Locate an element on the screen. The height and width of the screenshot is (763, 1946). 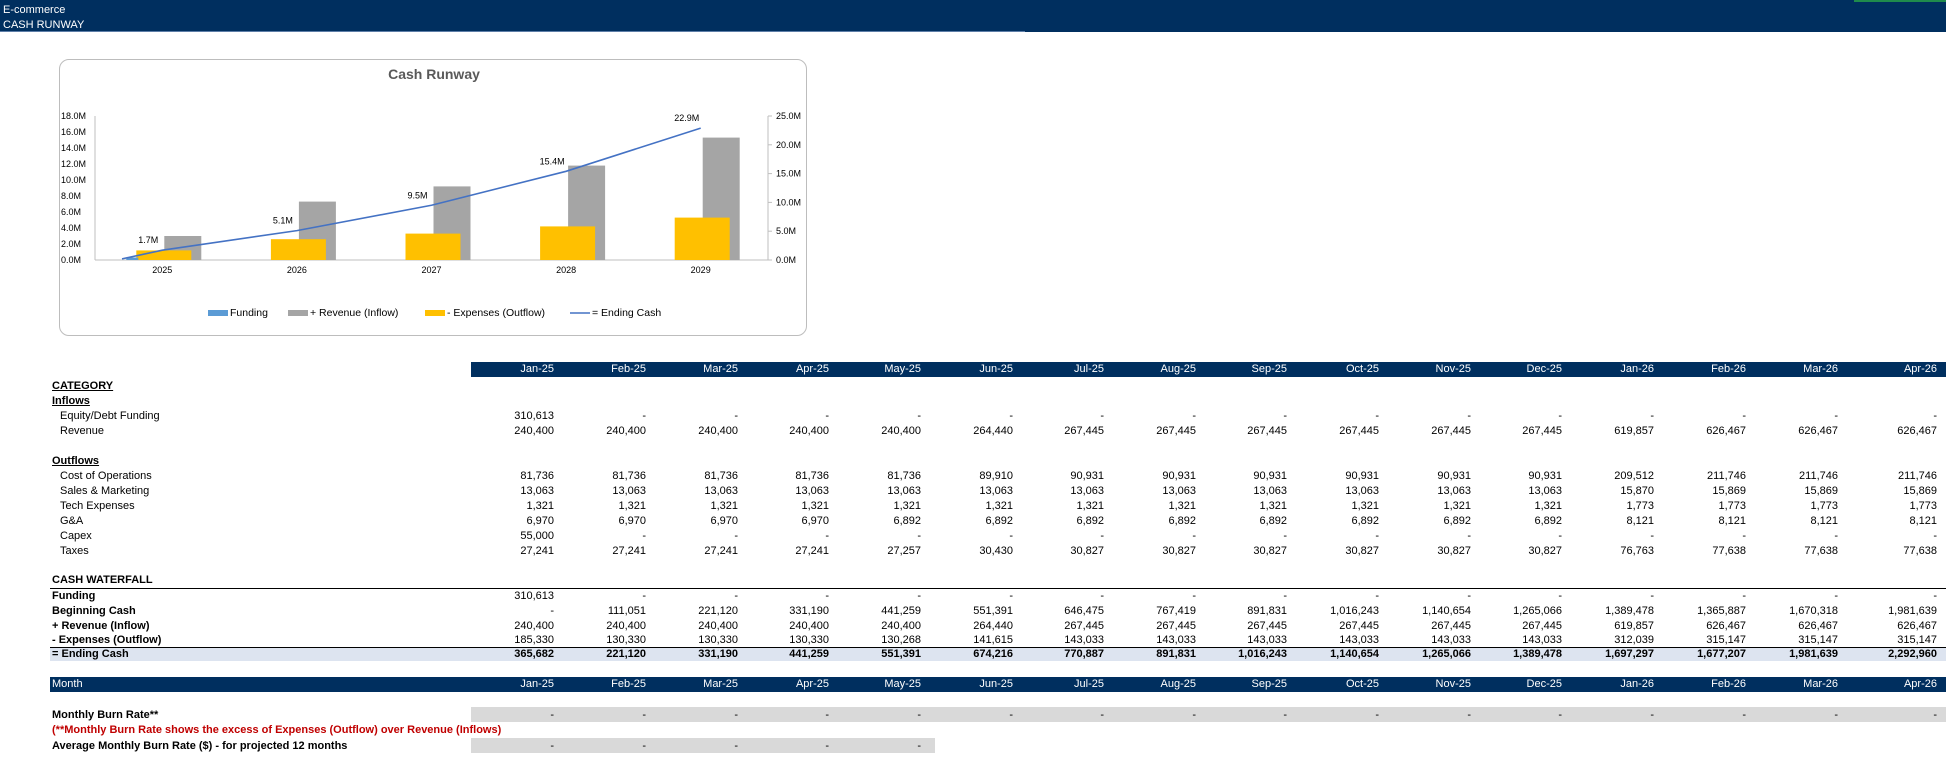
x-tick-label: 2027 is located at coordinates (431, 270).